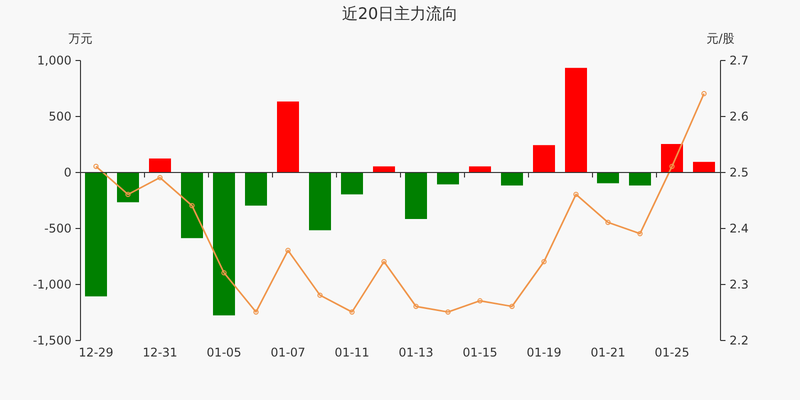  Describe the element at coordinates (58, 229) in the screenshot. I see `y-tick-label: -500` at that location.